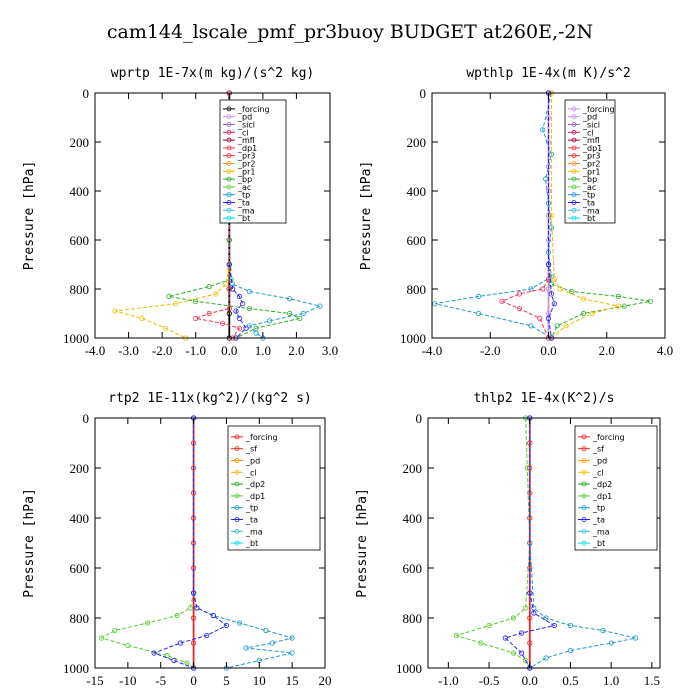  What do you see at coordinates (246, 156) in the screenshot?
I see `legend-entry: _pr3` at bounding box center [246, 156].